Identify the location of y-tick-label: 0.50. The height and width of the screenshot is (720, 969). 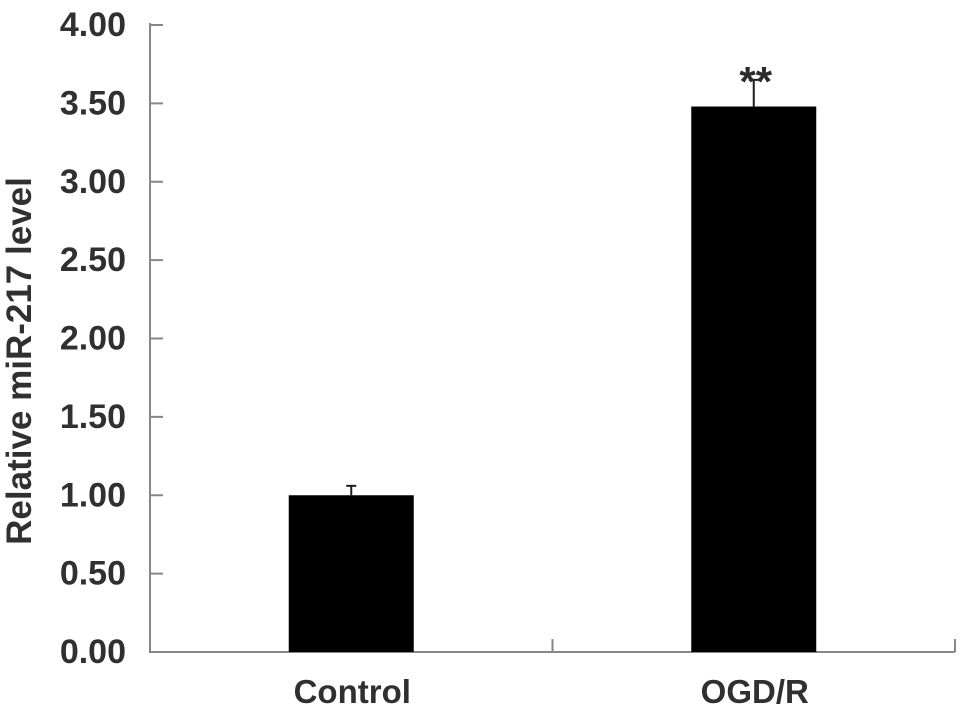
(93, 574).